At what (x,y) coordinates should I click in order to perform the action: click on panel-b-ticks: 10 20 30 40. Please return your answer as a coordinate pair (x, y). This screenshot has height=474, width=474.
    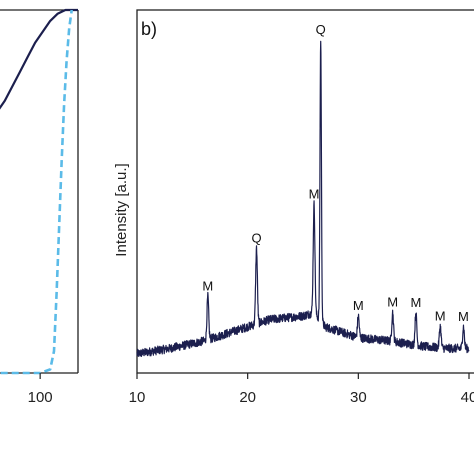
    Looking at the image, I should click on (301, 389).